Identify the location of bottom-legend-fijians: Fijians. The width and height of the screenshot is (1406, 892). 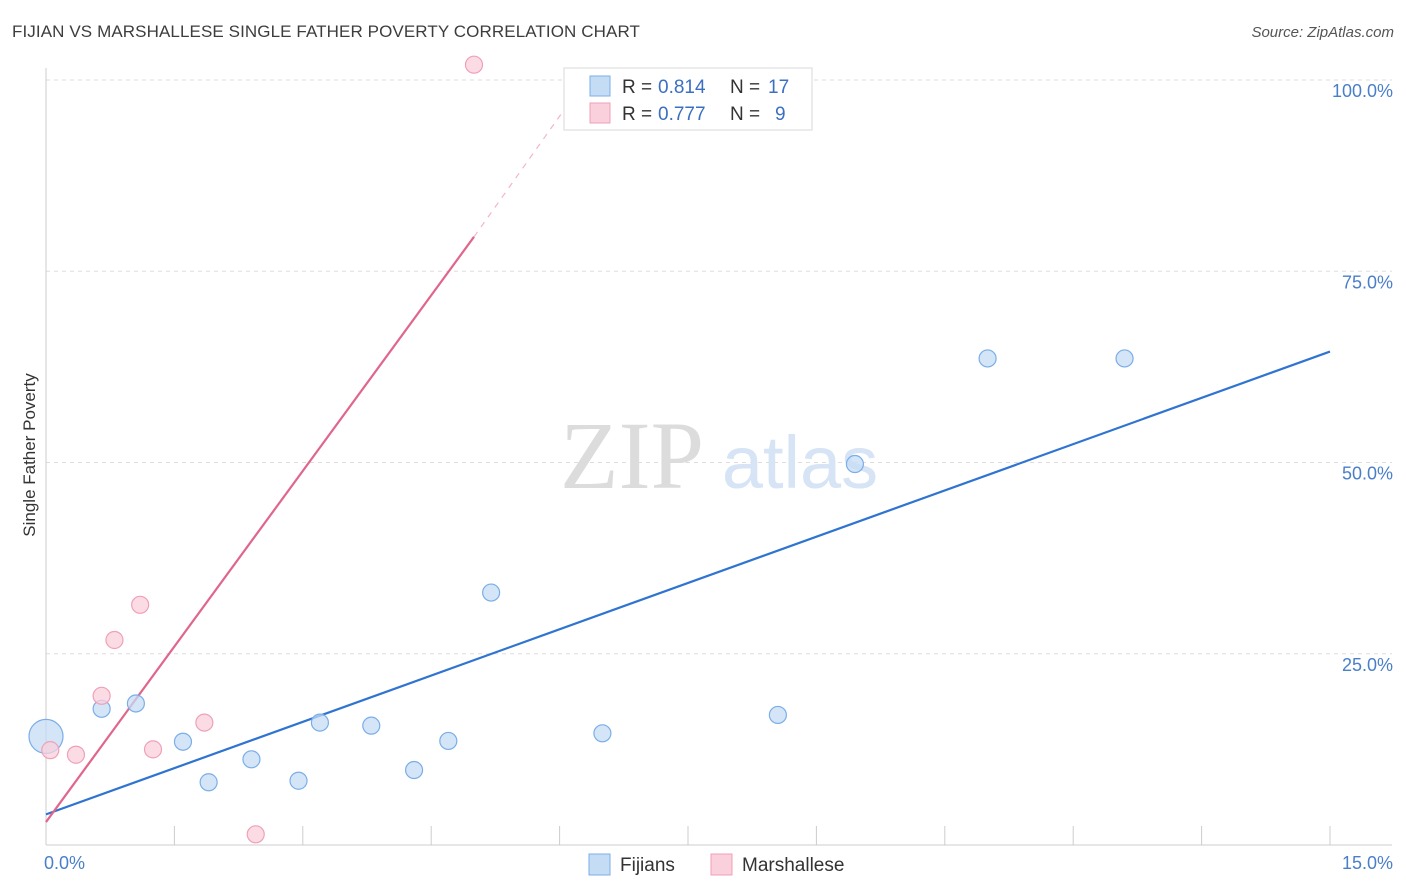
(647, 865).